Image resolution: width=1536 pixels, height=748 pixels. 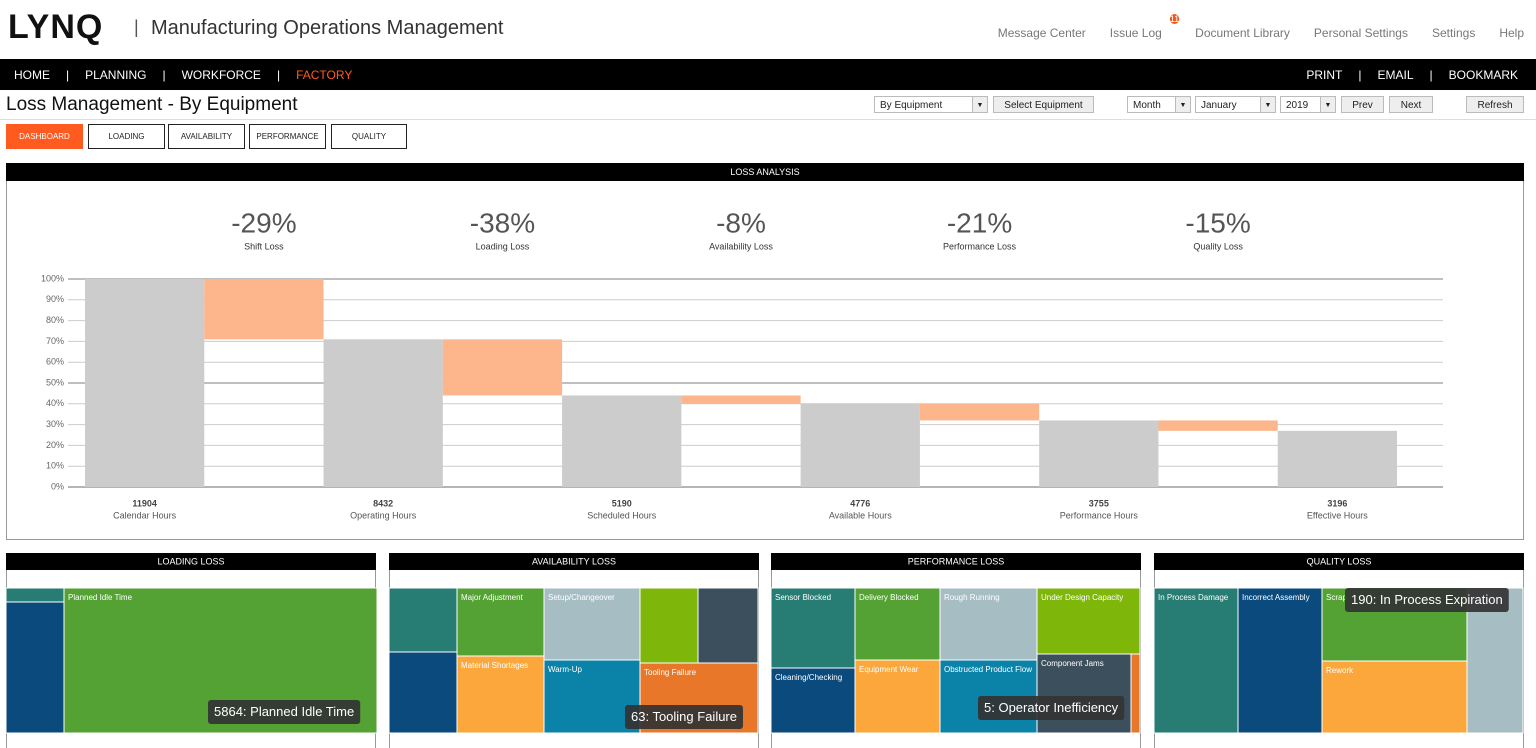 What do you see at coordinates (980, 246) in the screenshot?
I see `kpi-label: Performance Loss` at bounding box center [980, 246].